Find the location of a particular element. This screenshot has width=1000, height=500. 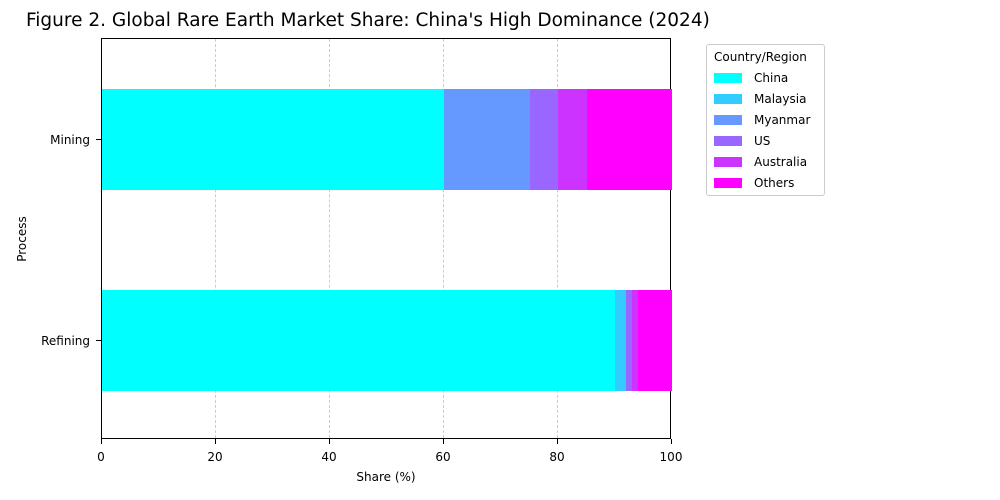

x-tick-label: 100 is located at coordinates (671, 457).